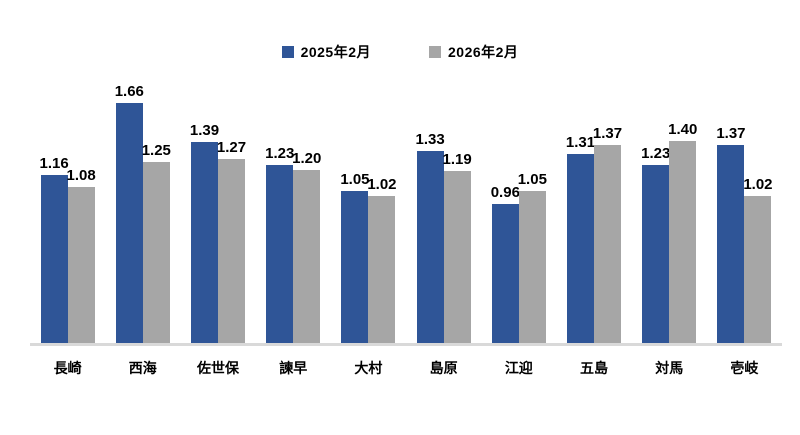 The height and width of the screenshot is (435, 800). I want to click on bar-value-label: 1.33, so click(430, 139).